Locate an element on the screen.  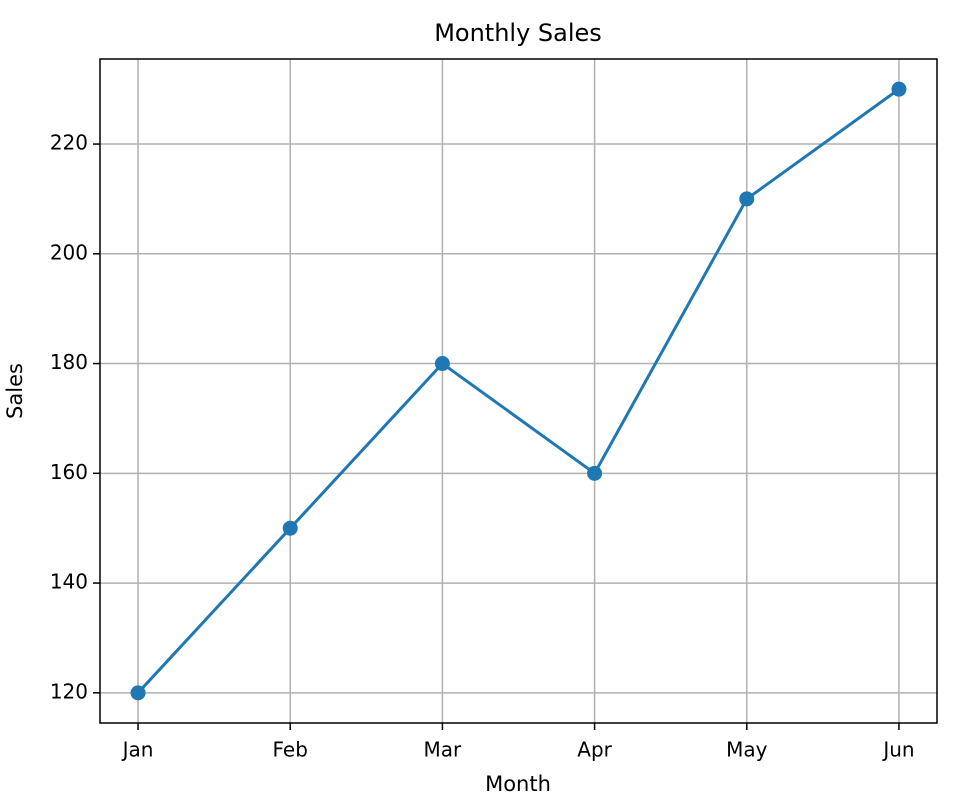
chart-title: Monthly Sales is located at coordinates (518, 33).